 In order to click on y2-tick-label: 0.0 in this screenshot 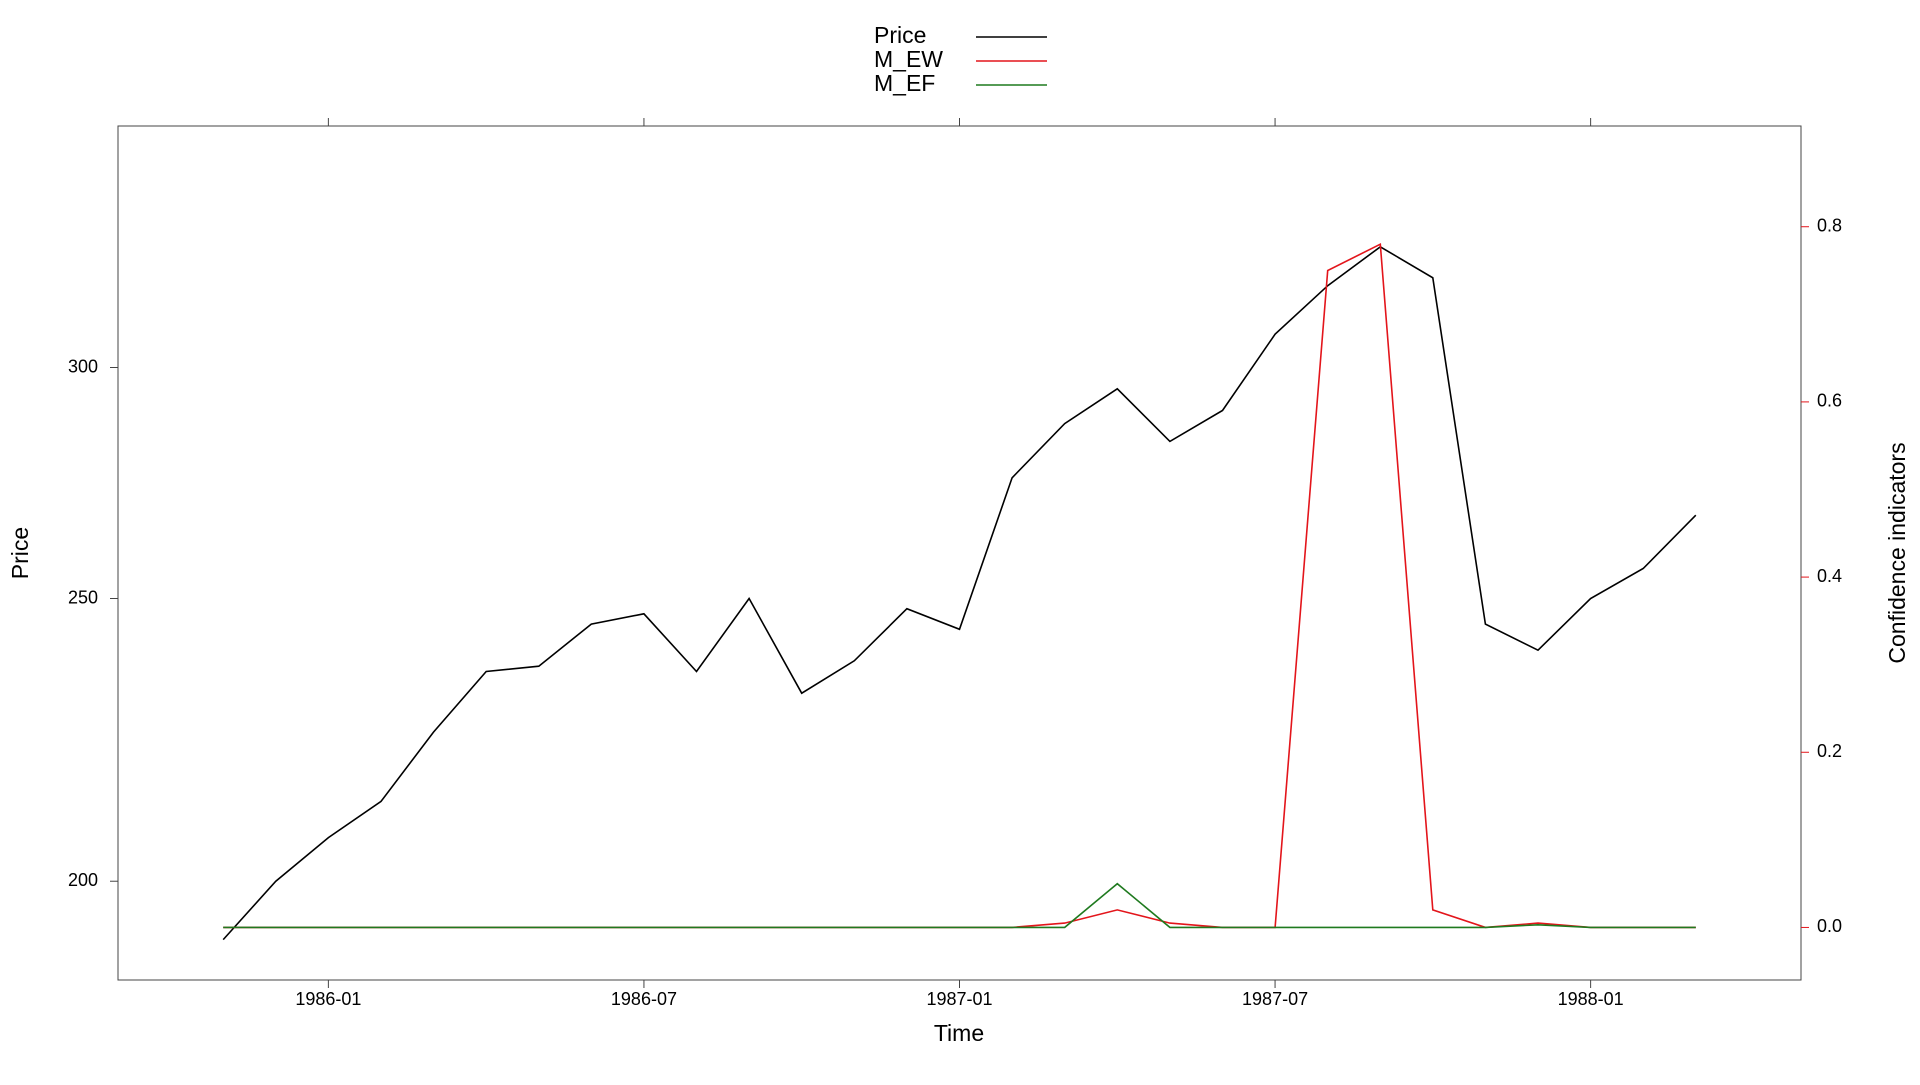, I will do `click(1829, 926)`.